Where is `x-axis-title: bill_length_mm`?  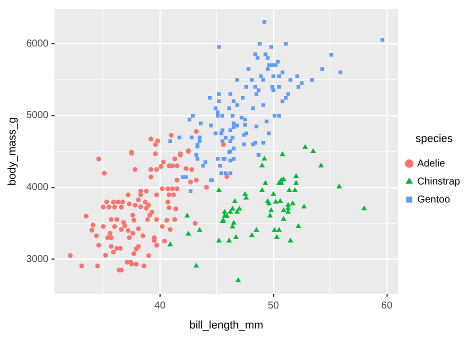
x-axis-title: bill_length_mm is located at coordinates (226, 325).